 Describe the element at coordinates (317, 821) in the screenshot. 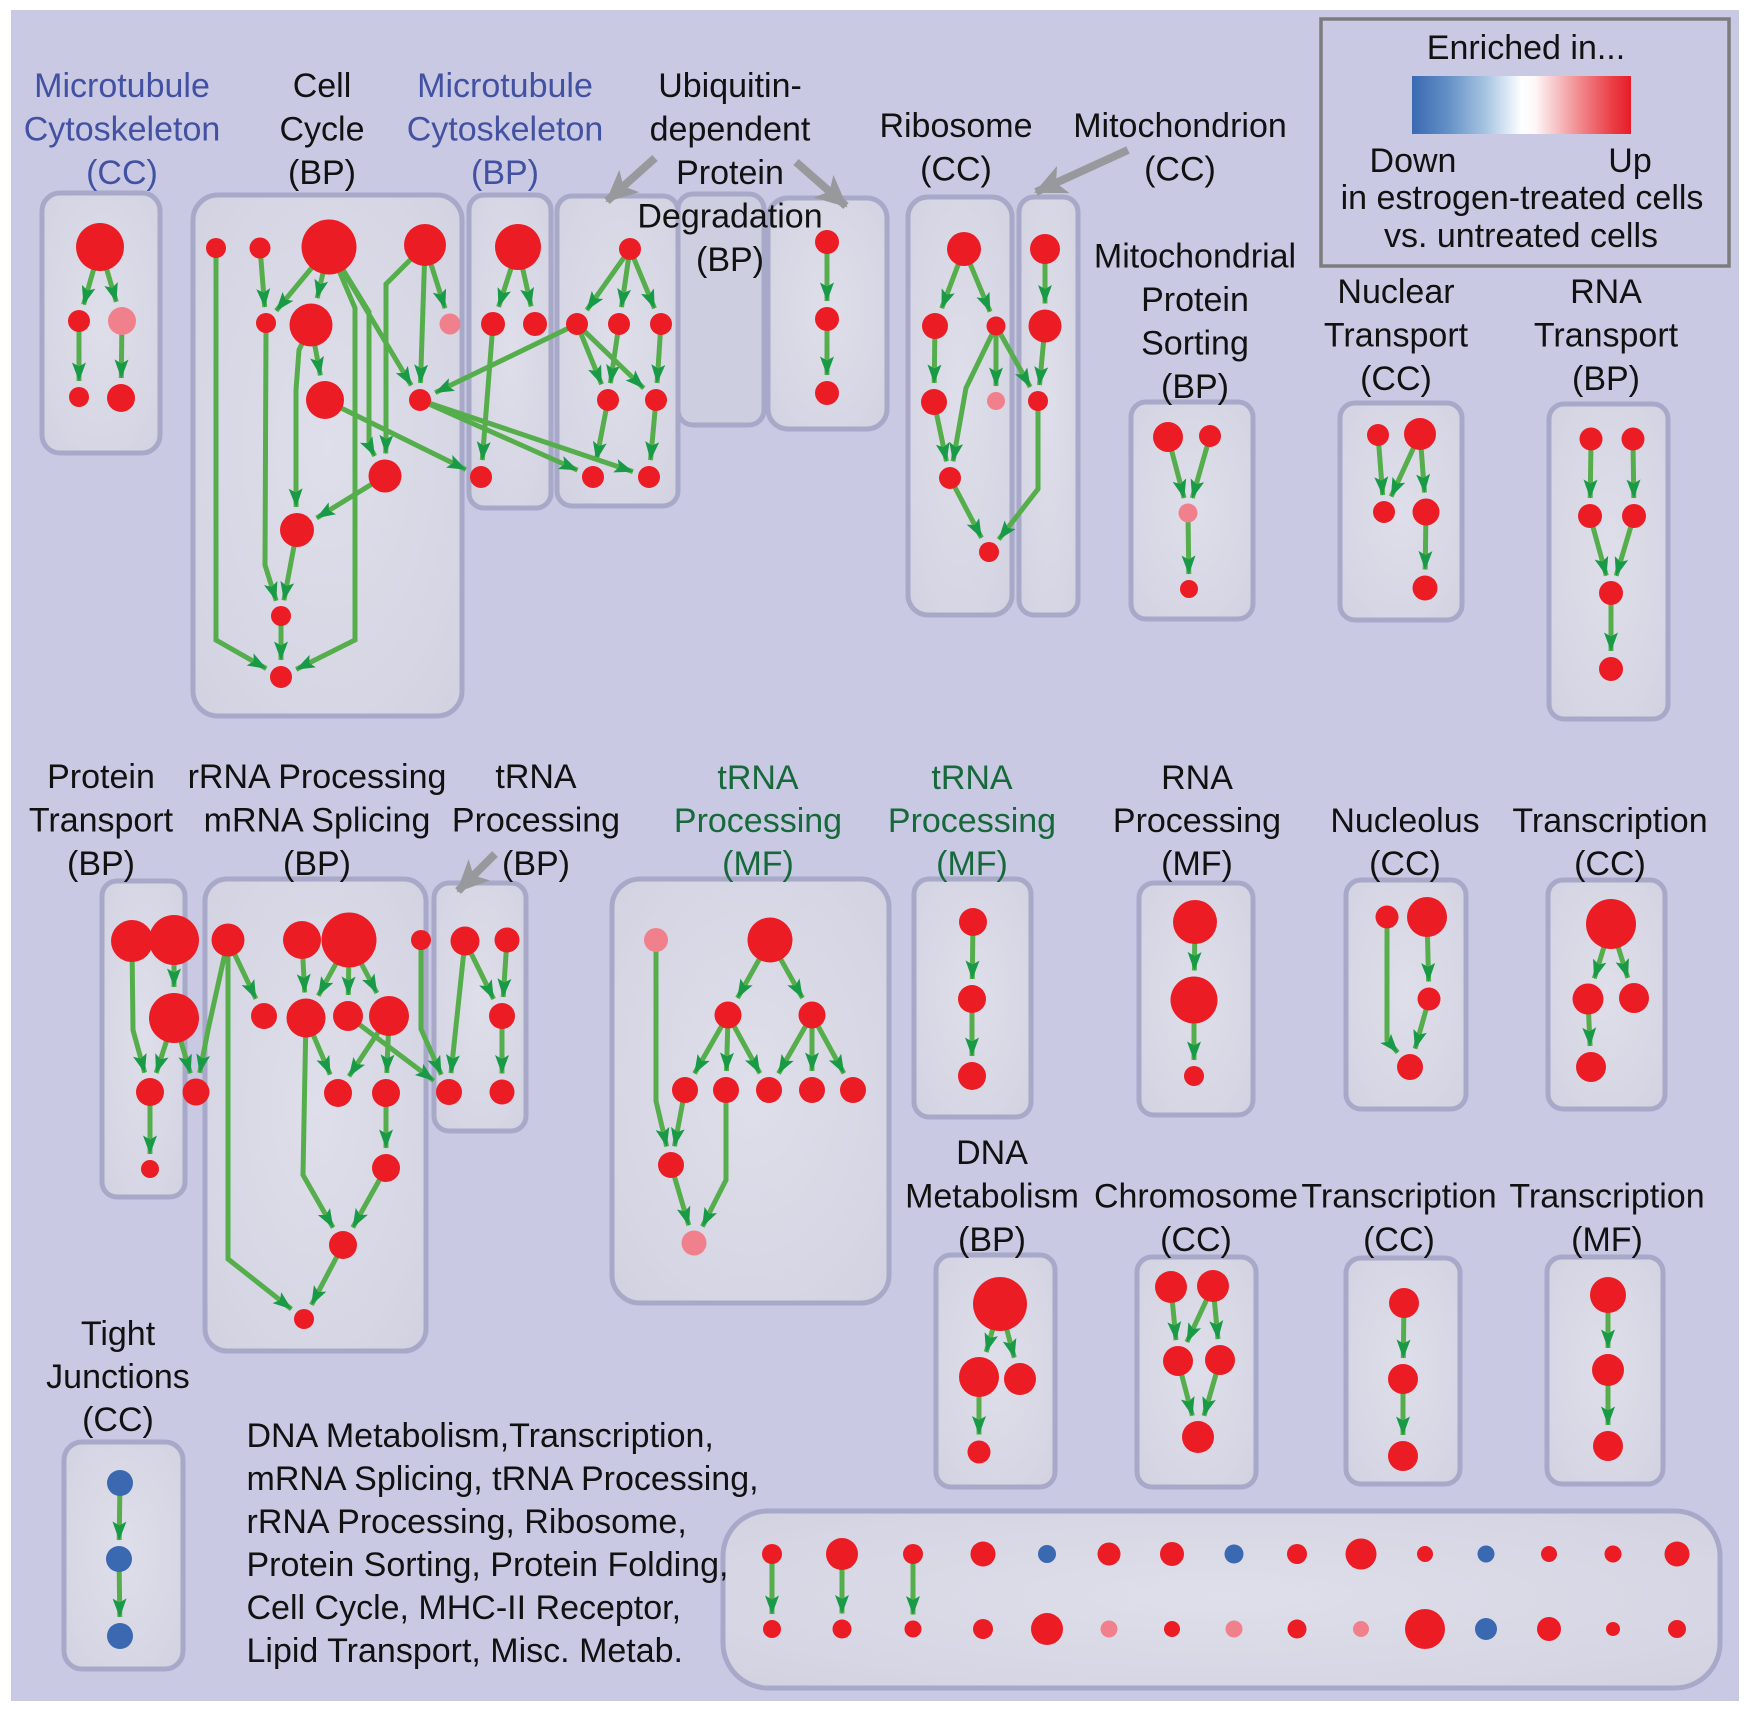

I see `svg-text: mRNA Splicing` at that location.